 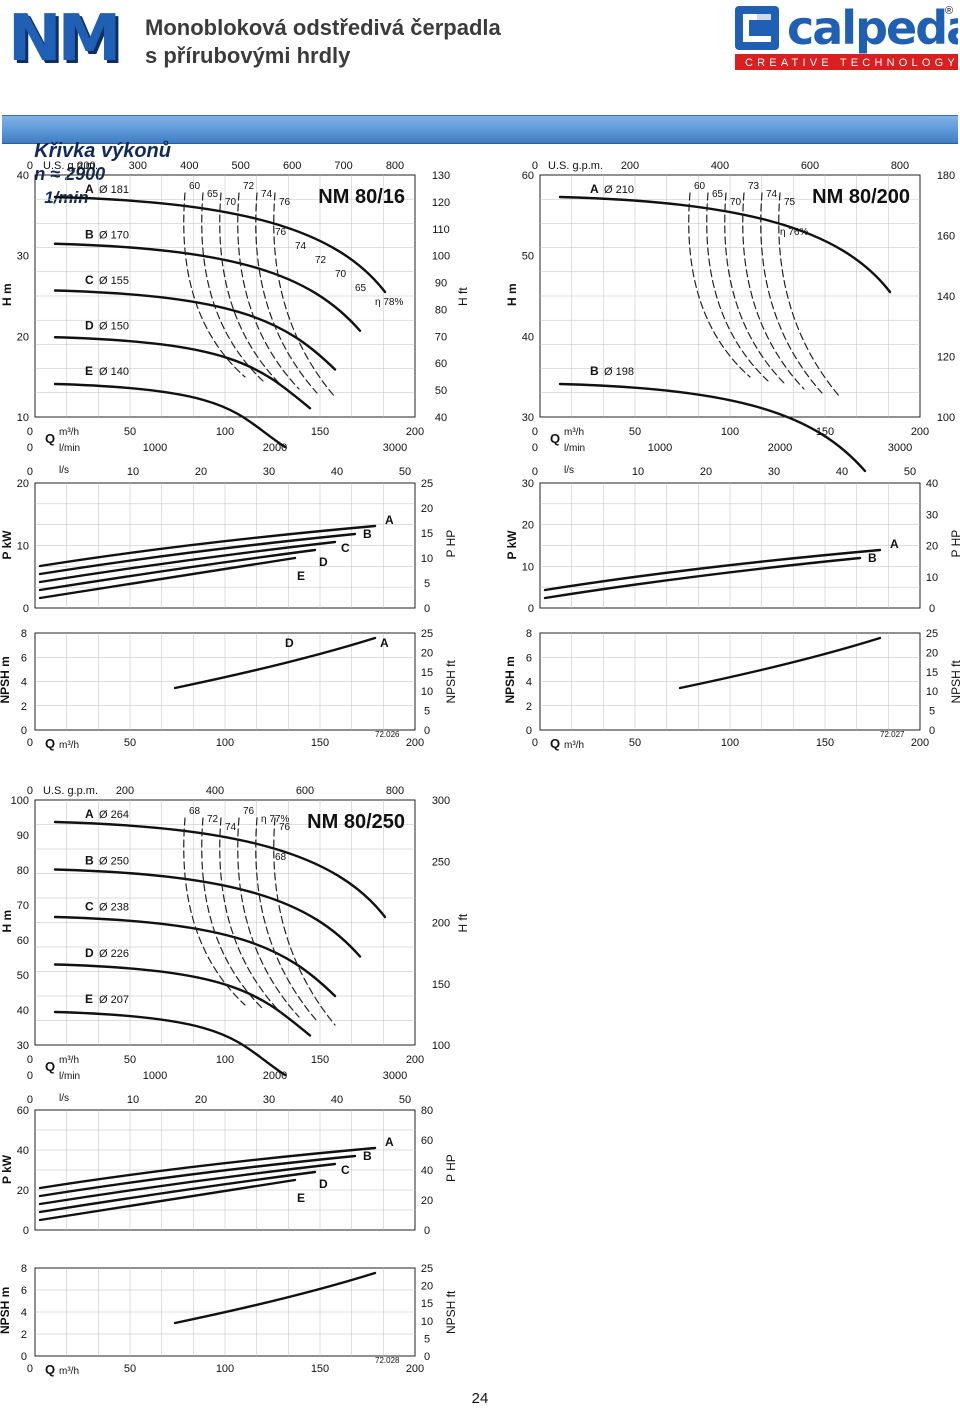 What do you see at coordinates (872, 28) in the screenshot?
I see `brand-name: calpeda` at bounding box center [872, 28].